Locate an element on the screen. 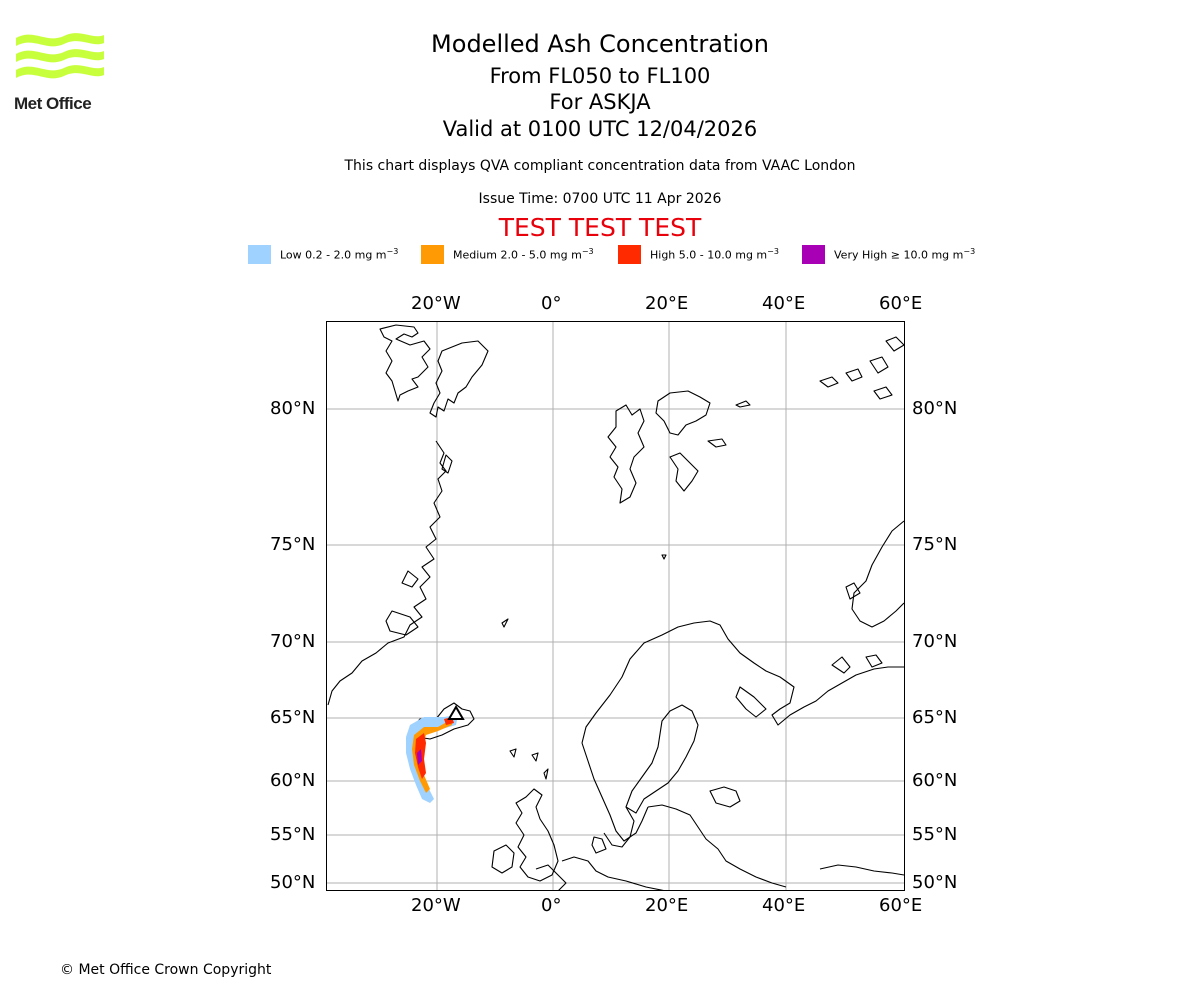  legend-high: High 5.0 - 10.0 mg m−3 is located at coordinates (698, 254).